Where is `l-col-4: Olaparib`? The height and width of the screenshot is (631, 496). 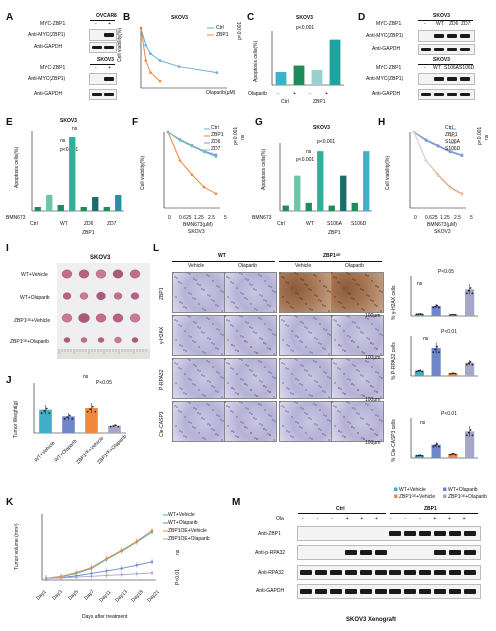
l-col-4: Olaparib is located at coordinates (354, 266).